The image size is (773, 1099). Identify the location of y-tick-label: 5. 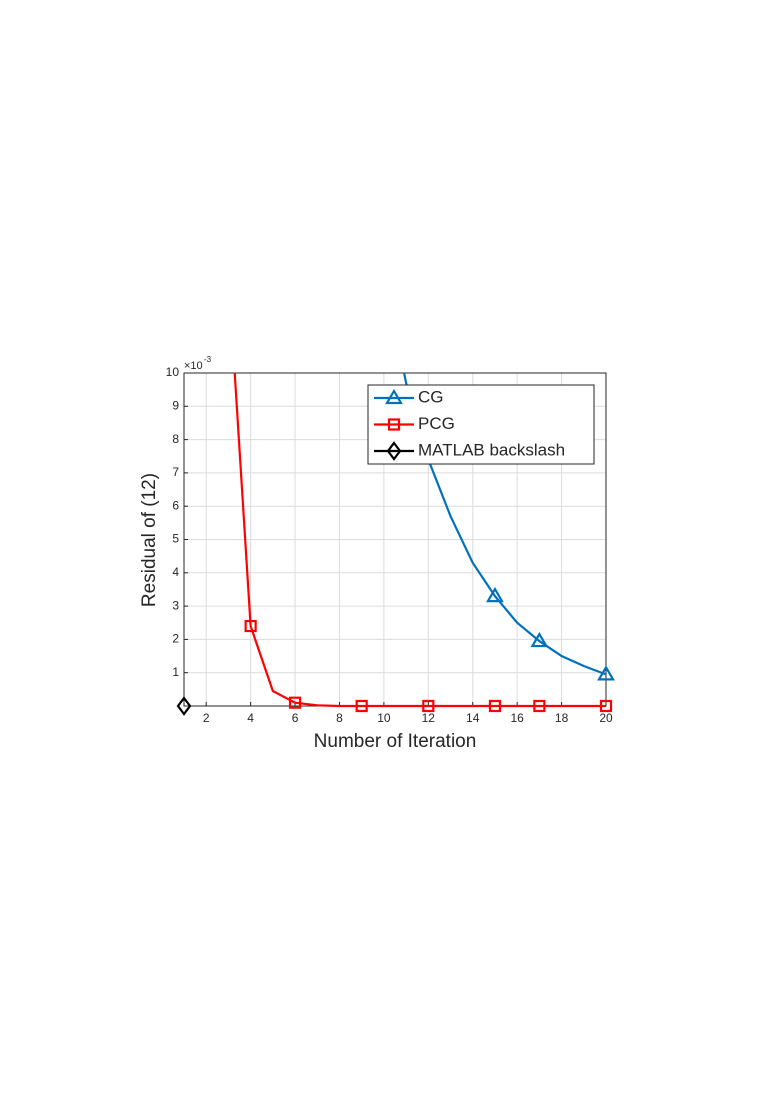
(175, 539).